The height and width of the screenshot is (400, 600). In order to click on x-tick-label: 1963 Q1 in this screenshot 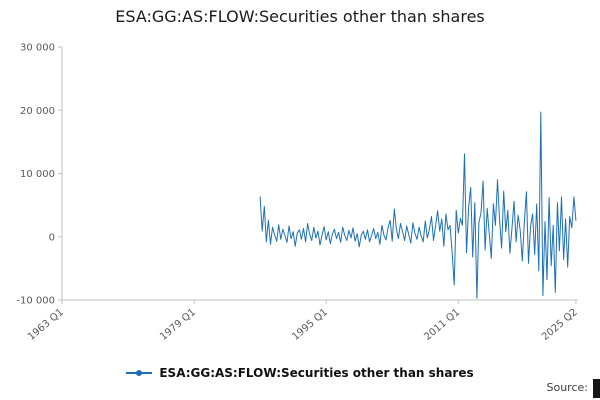, I will do `click(46, 325)`.